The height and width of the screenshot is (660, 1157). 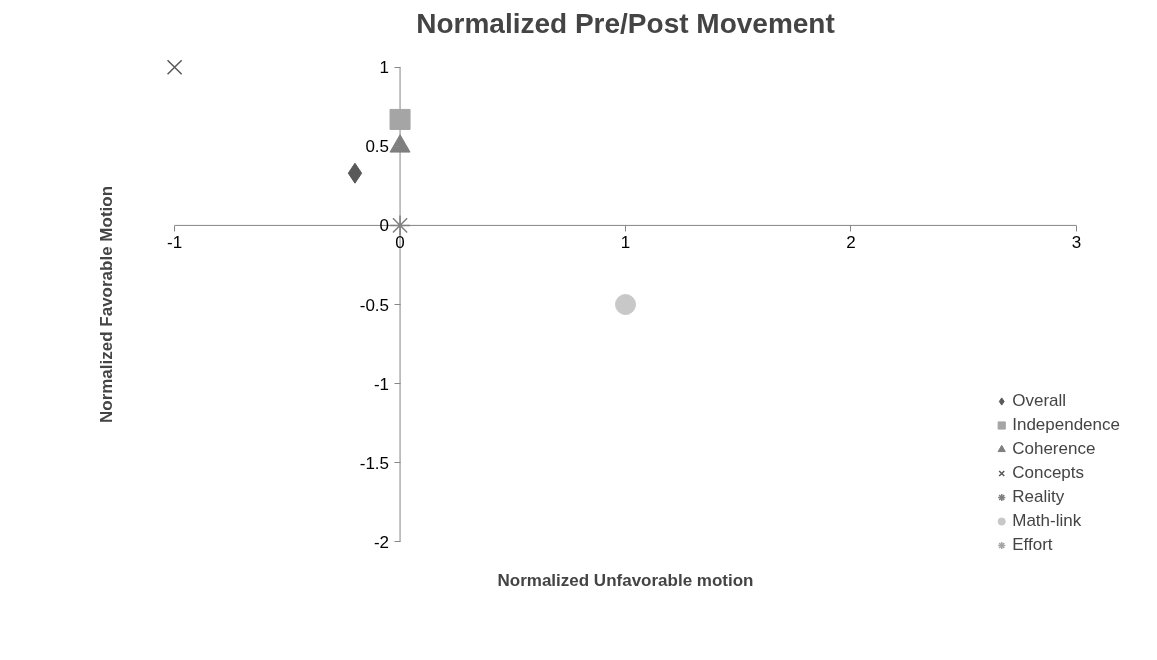 What do you see at coordinates (106, 304) in the screenshot?
I see `y-axis-title: Normalized Favorable Motion` at bounding box center [106, 304].